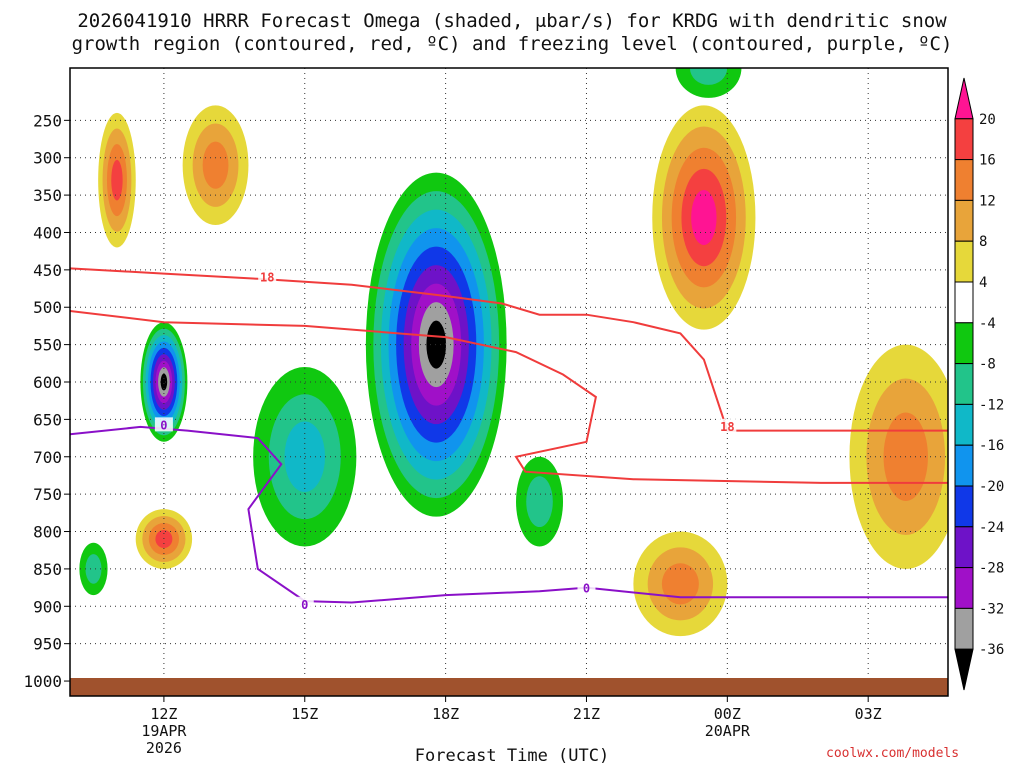  I want to click on y-tick-label-1000: 1000, so click(42, 681).